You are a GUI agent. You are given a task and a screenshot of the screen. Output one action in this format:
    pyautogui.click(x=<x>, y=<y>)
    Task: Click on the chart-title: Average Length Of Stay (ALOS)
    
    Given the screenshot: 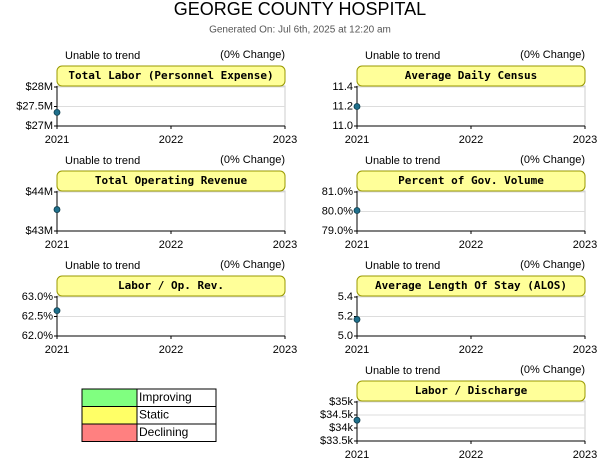 What is the action you would take?
    pyautogui.click(x=471, y=285)
    